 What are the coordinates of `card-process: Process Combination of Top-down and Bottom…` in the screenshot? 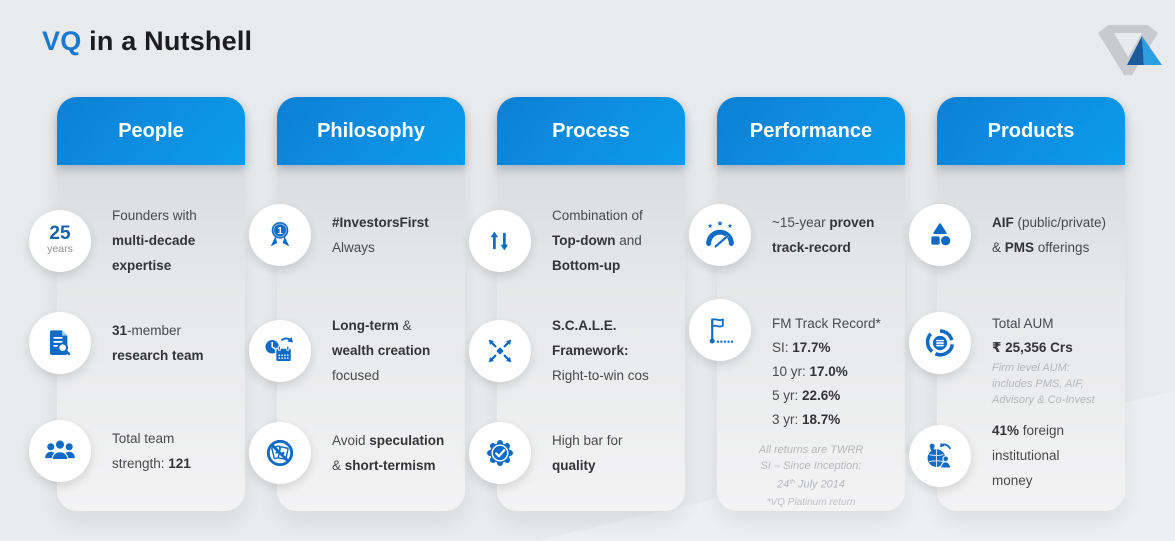 It's located at (577, 304).